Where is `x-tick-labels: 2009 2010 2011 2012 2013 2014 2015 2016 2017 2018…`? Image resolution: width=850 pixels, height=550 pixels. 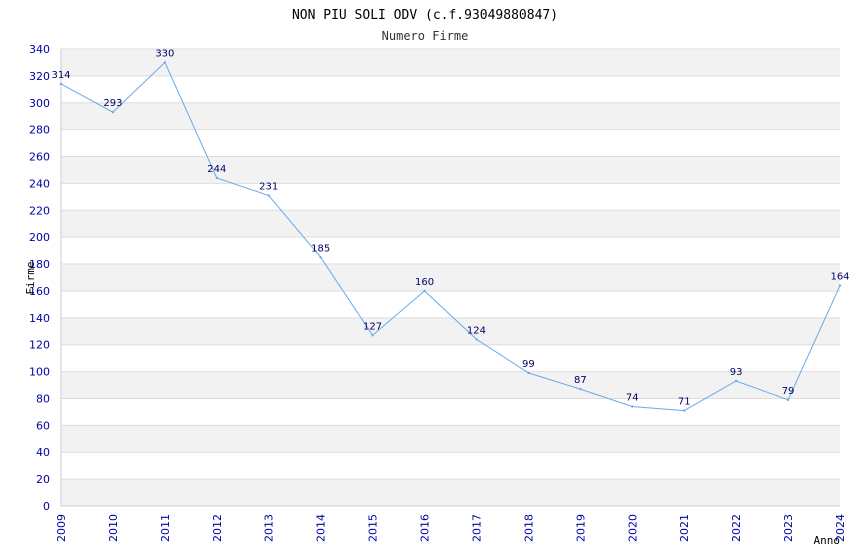
x-tick-labels: 2009 2010 2011 2012 2013 2014 2015 2016 2017 2018… is located at coordinates (451, 528).